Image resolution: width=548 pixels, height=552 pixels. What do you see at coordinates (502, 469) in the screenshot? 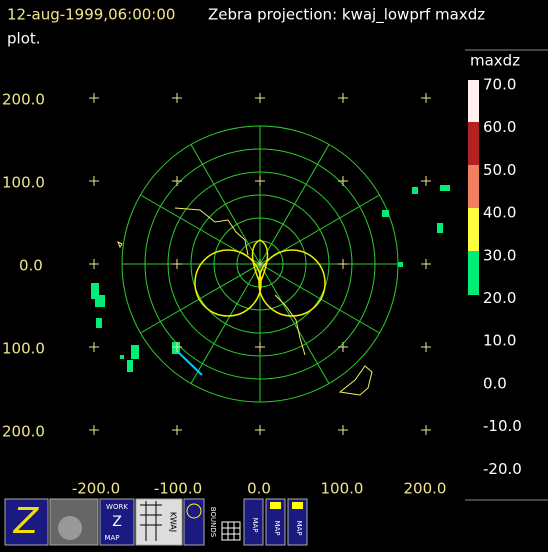
I see `colorbar-label: -20.0` at bounding box center [502, 469].